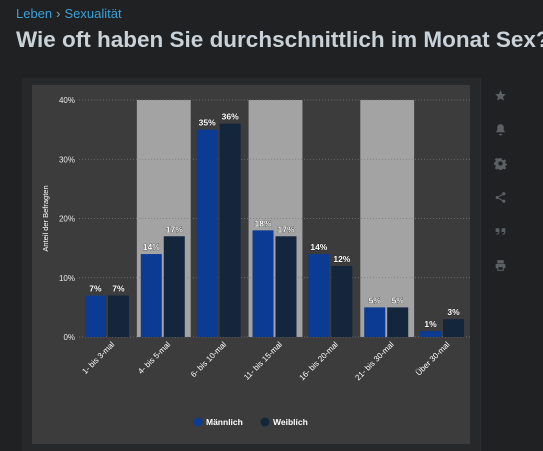  I want to click on breadcrumb-item-leben: Leben, so click(34, 13).